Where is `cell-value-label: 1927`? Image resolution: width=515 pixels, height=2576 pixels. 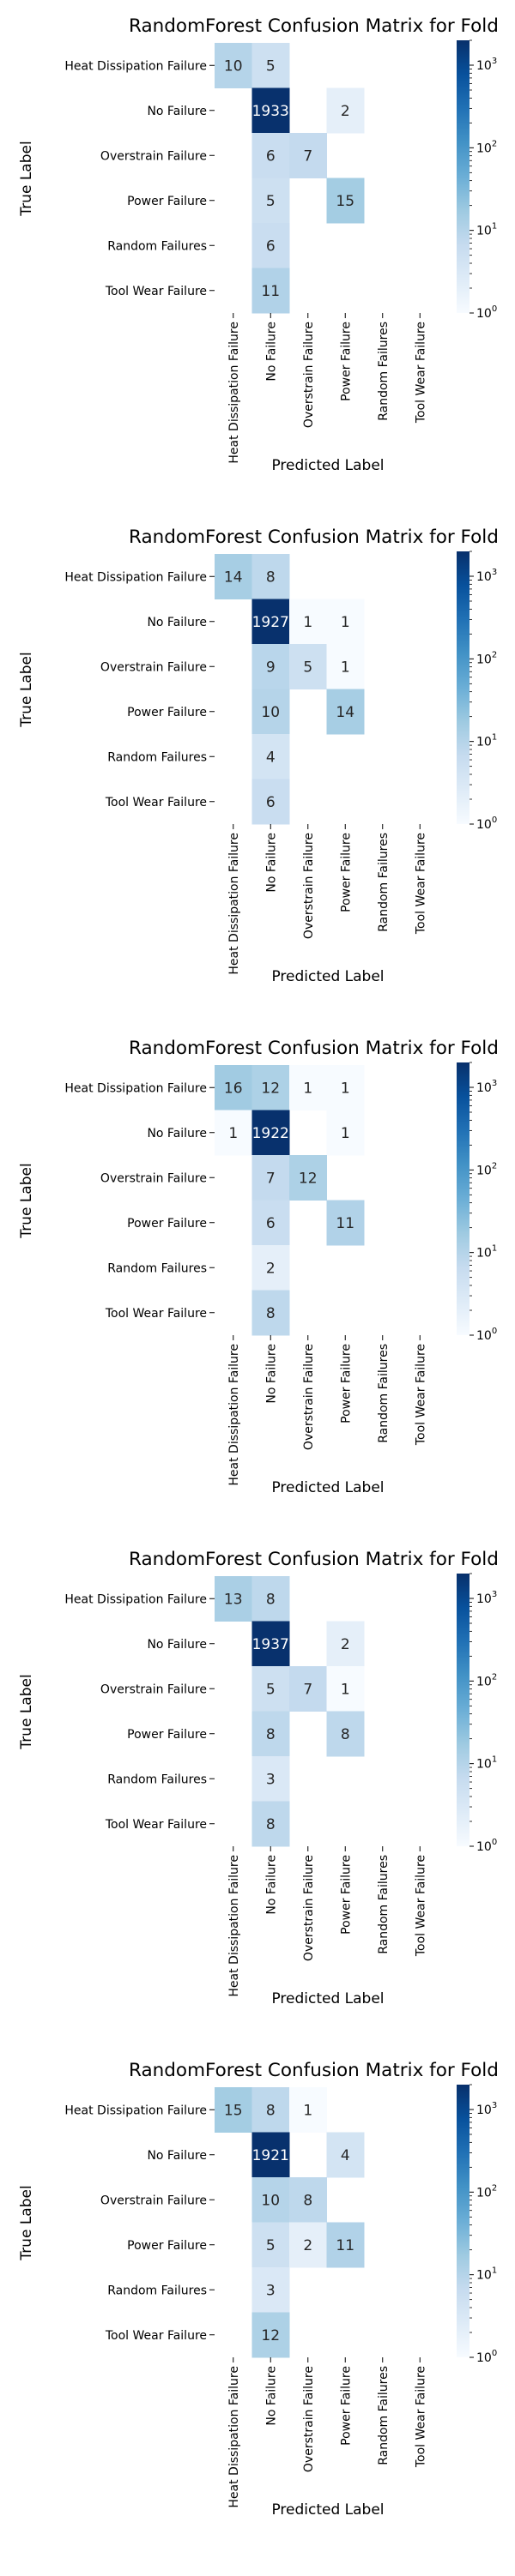
cell-value-label: 1927 is located at coordinates (270, 622).